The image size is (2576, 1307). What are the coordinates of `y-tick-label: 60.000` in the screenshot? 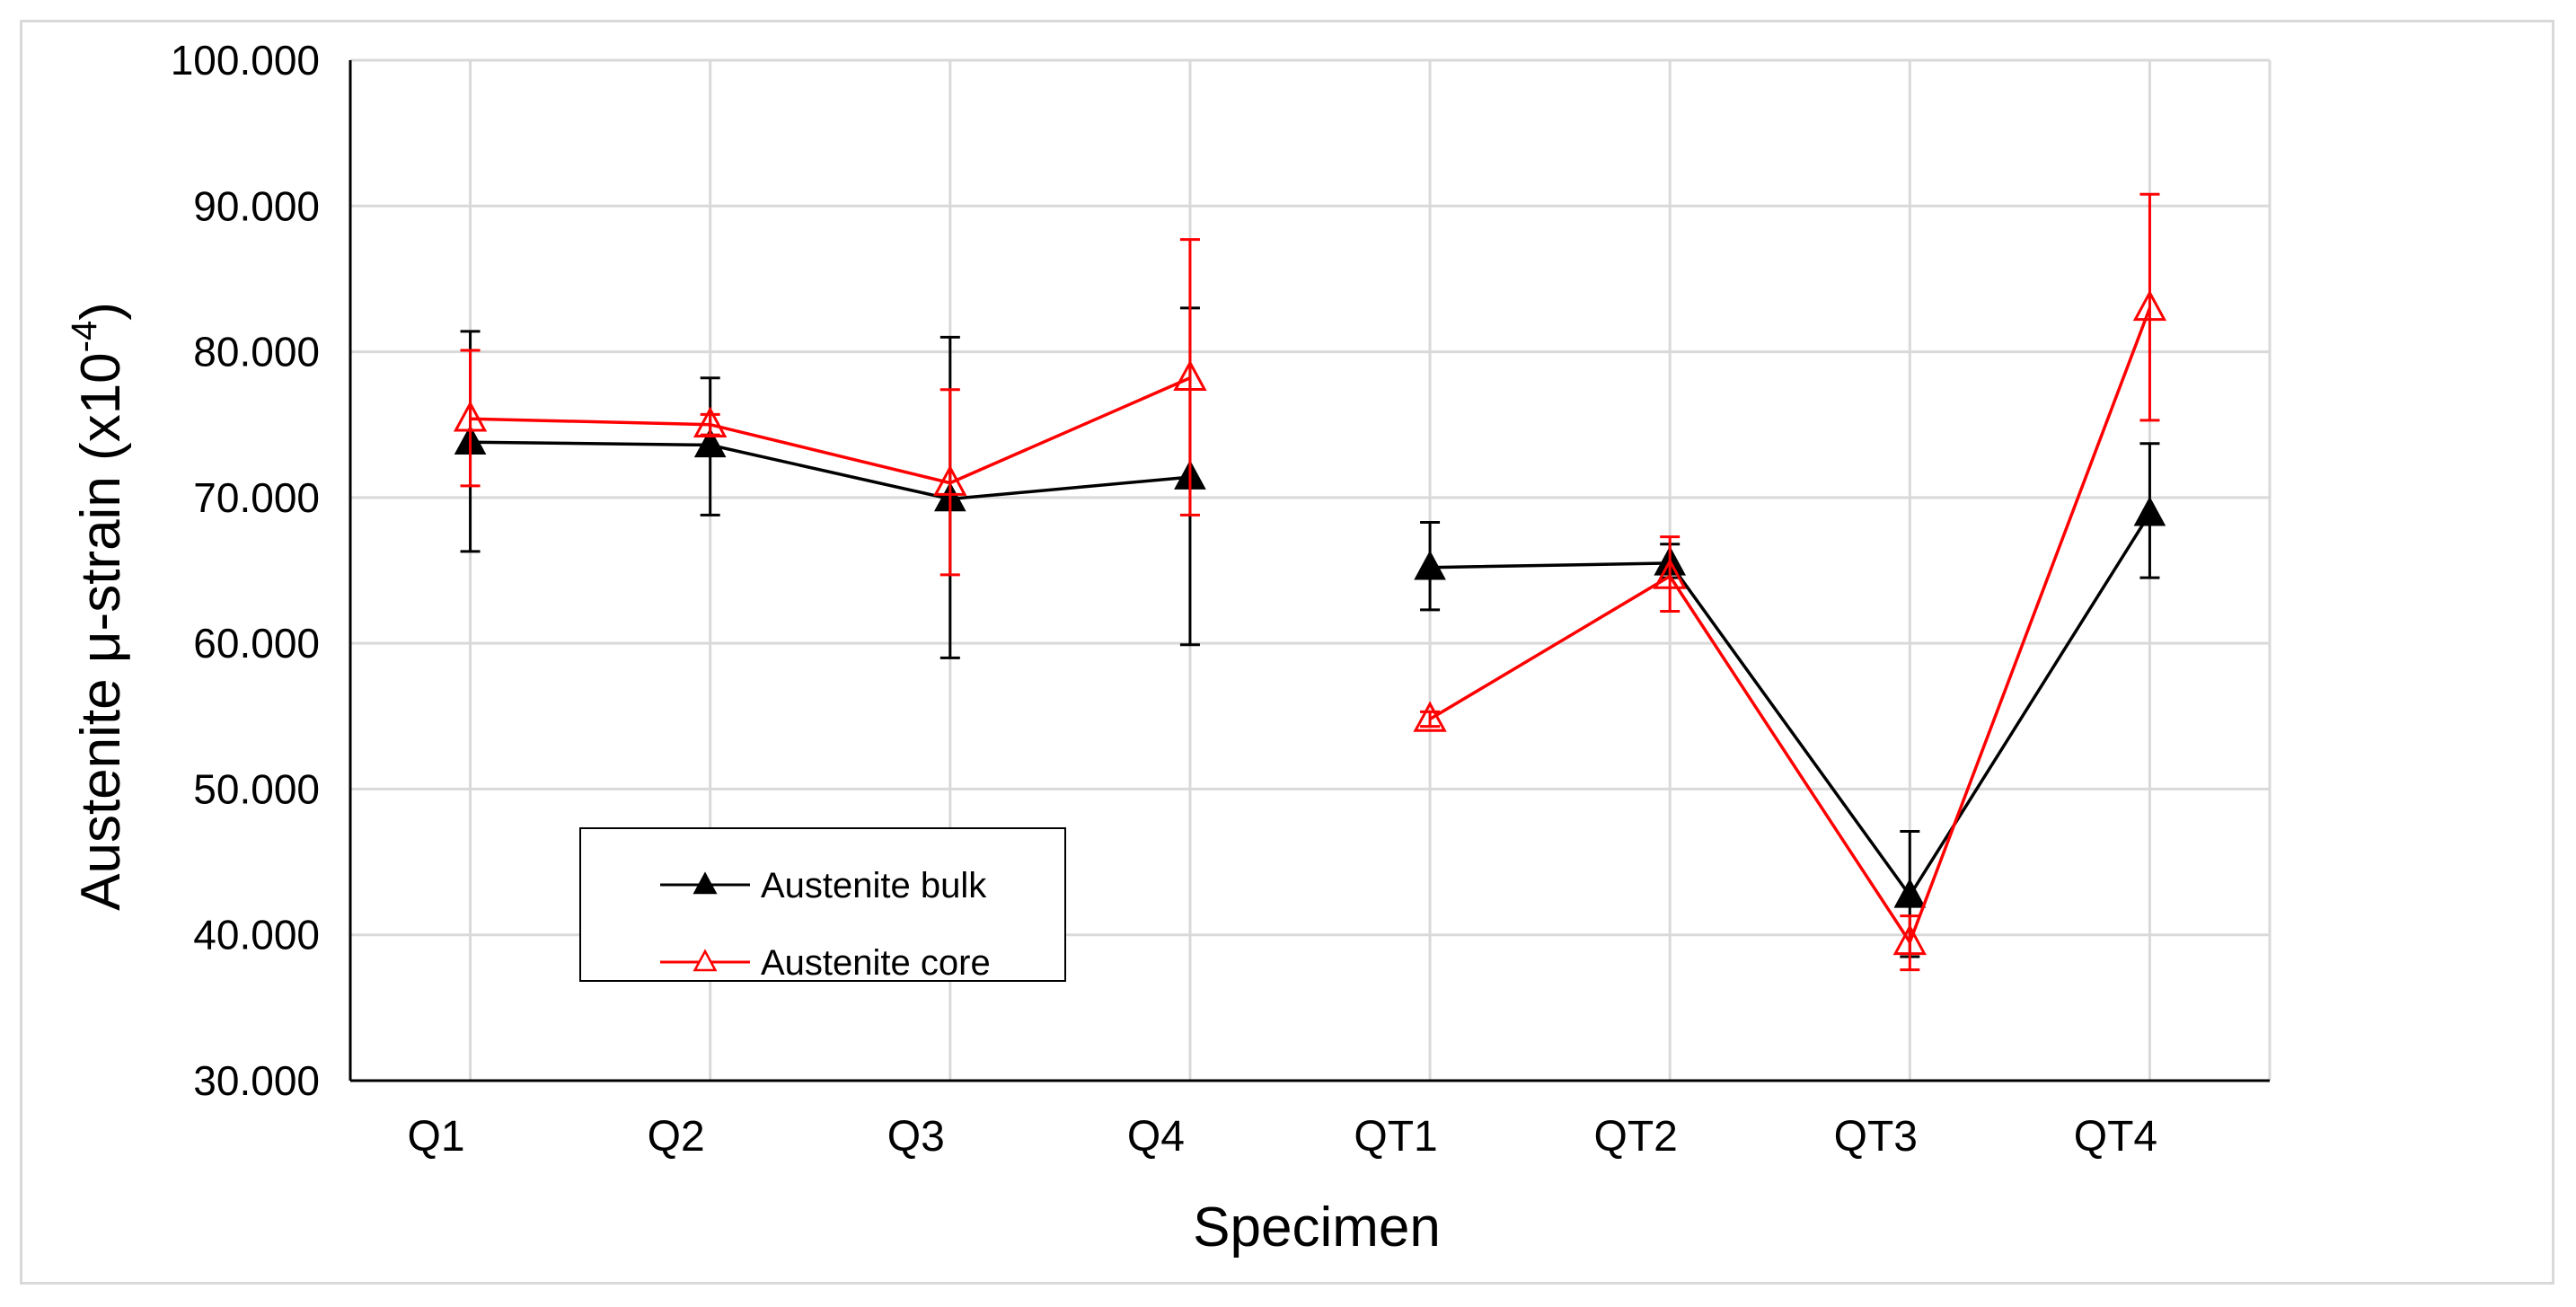 It's located at (256, 643).